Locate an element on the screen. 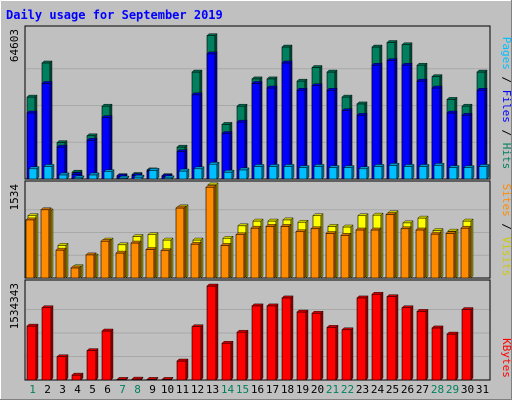 Image resolution: width=512 pixels, height=400 pixels. x-tick-label: 31 is located at coordinates (482, 389).